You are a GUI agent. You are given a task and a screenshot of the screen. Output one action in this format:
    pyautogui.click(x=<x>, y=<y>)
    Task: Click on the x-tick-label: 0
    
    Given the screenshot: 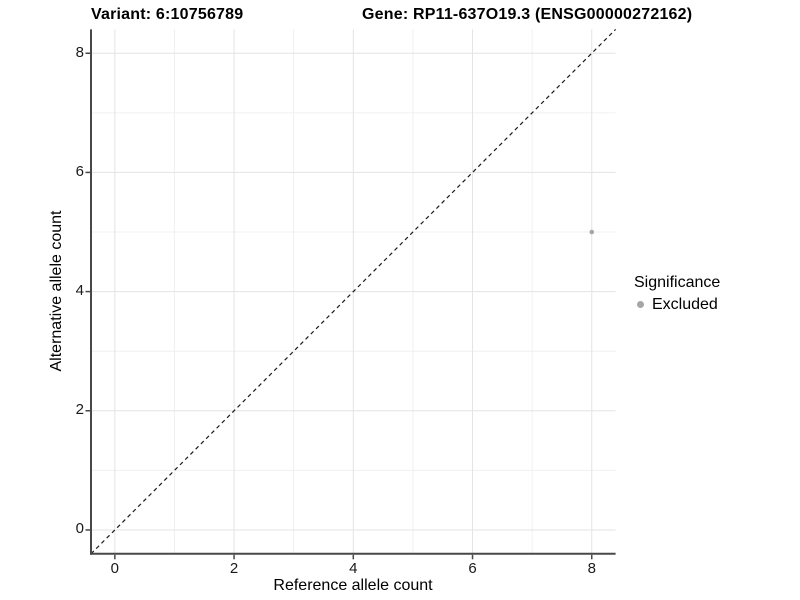 What is the action you would take?
    pyautogui.click(x=115, y=569)
    